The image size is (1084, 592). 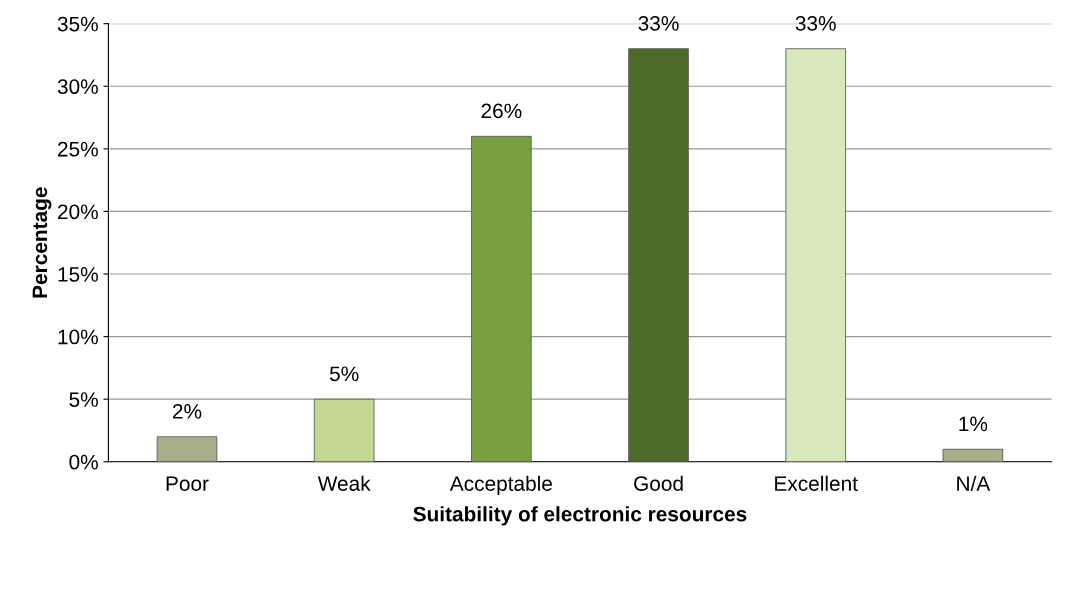 What do you see at coordinates (501, 111) in the screenshot?
I see `data-label: 26%` at bounding box center [501, 111].